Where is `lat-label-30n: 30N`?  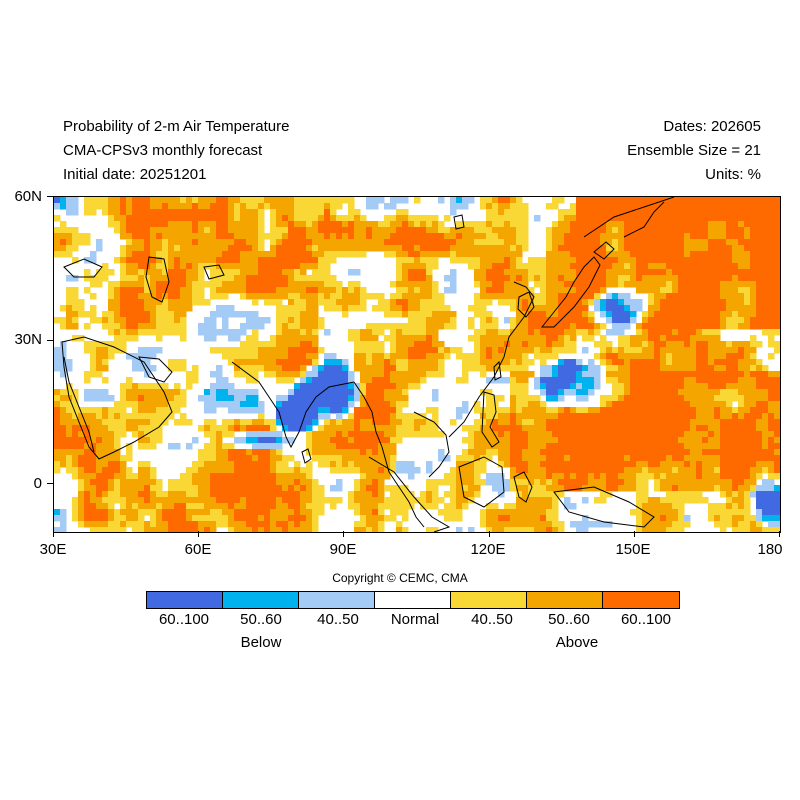 lat-label-30n: 30N is located at coordinates (28, 339).